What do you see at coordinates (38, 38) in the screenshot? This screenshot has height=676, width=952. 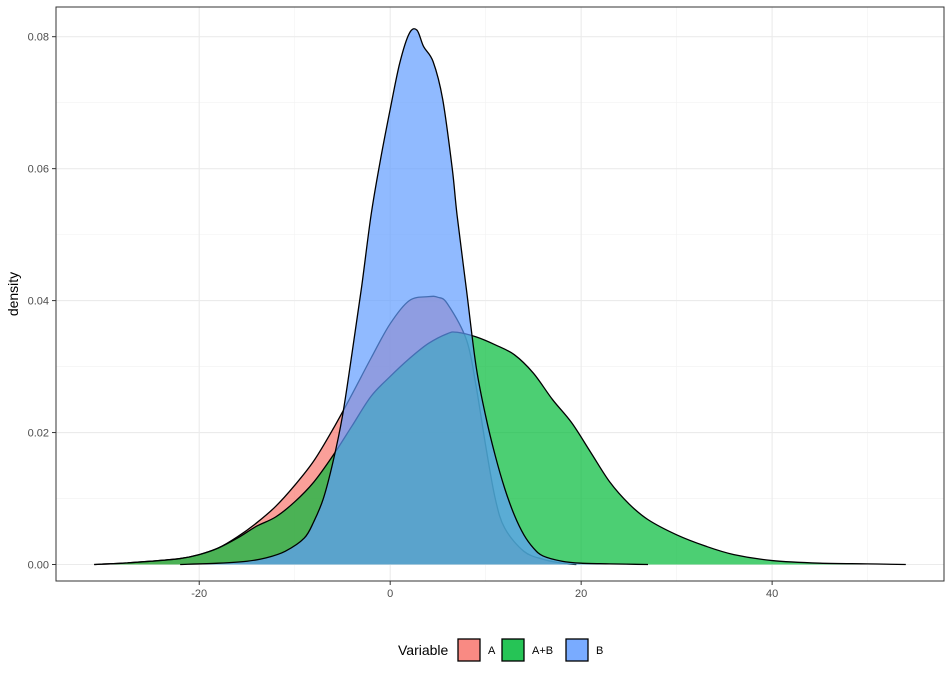 I see `y-tick-label: 0.08` at bounding box center [38, 38].